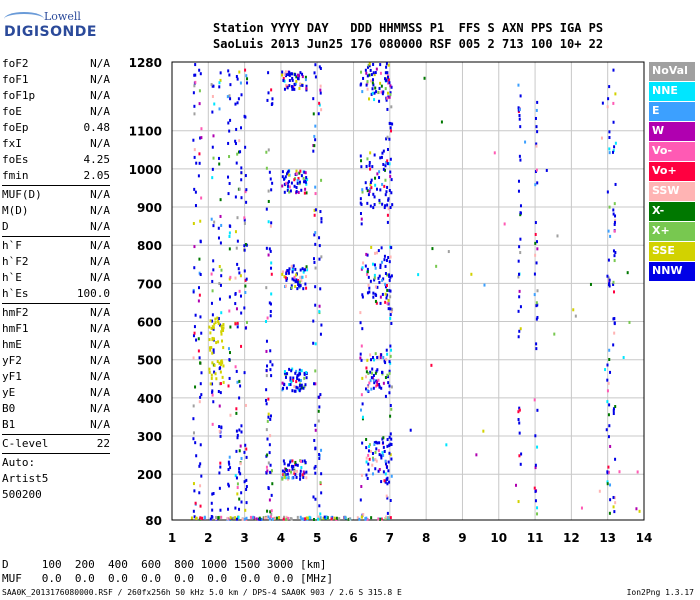  What do you see at coordinates (97, 159) in the screenshot?
I see `param-value: 4.25` at bounding box center [97, 159].